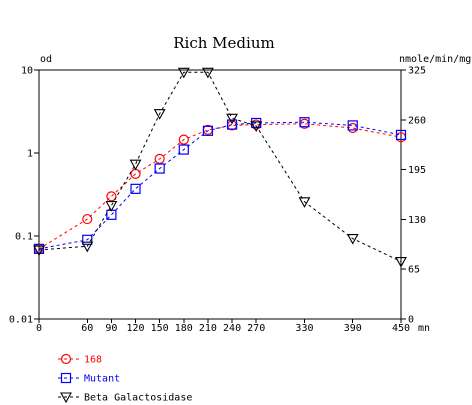  I want to click on right-axis-ticks: 0 65 130 195 260 325, so click(413, 196).